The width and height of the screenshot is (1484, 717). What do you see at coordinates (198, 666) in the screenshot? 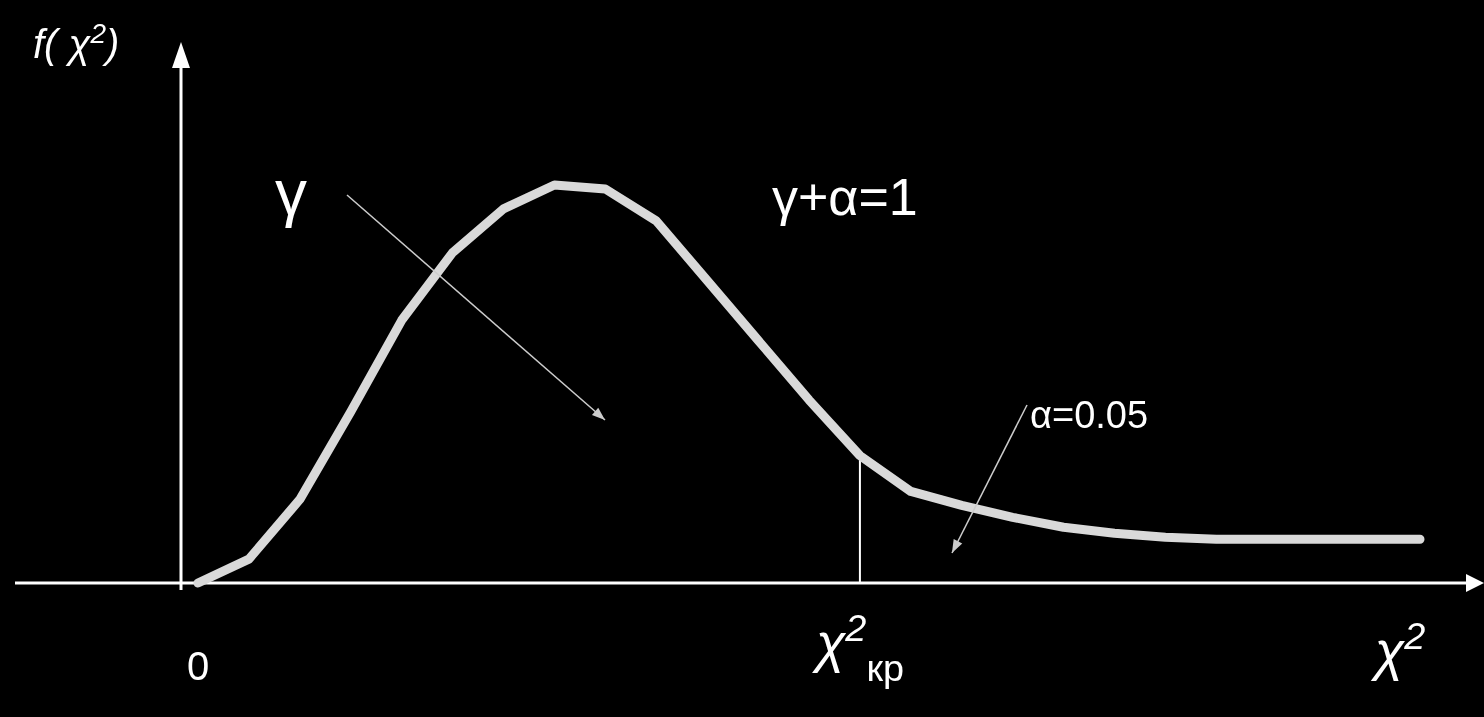
I see `x-tick-label: 0` at bounding box center [198, 666].